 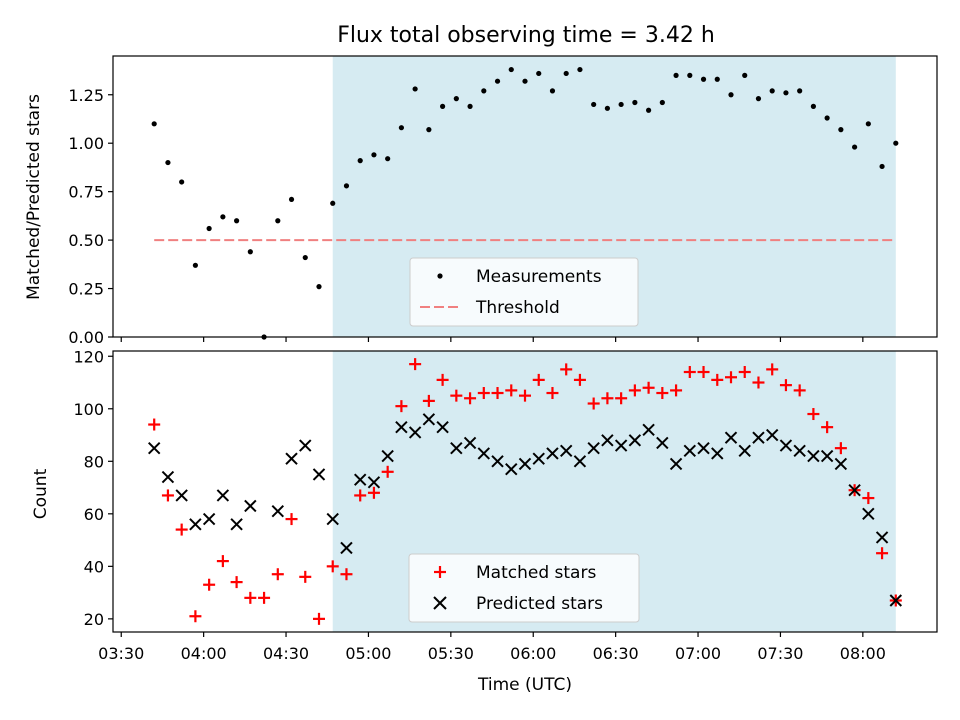 What do you see at coordinates (524, 588) in the screenshot?
I see `bottom-legend-box` at bounding box center [524, 588].